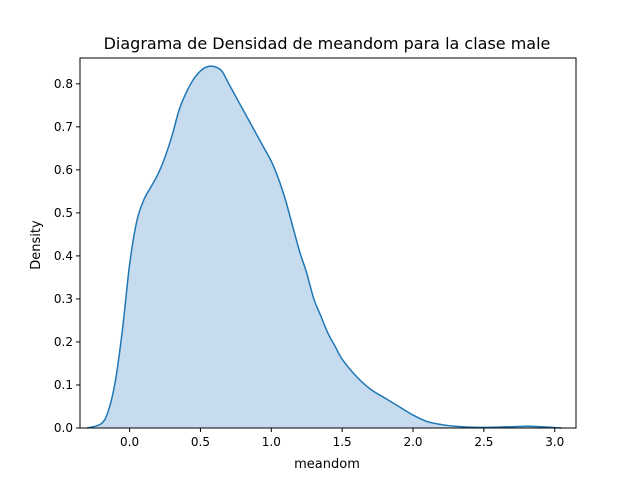 This screenshot has width=640, height=480. I want to click on x-axis-label: meandom, so click(327, 464).